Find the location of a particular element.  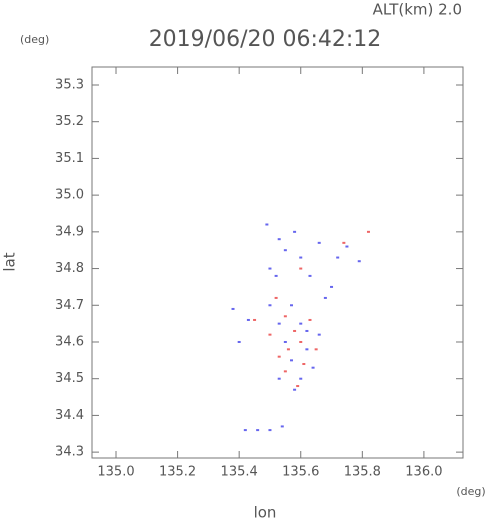

altitude-label: ALT(km) 2.0 is located at coordinates (417, 10).